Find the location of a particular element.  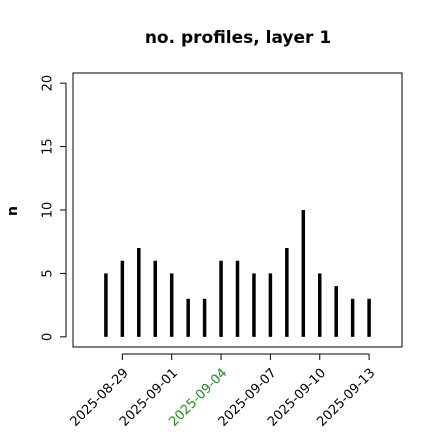

y-tick-label: 20 is located at coordinates (48, 83).